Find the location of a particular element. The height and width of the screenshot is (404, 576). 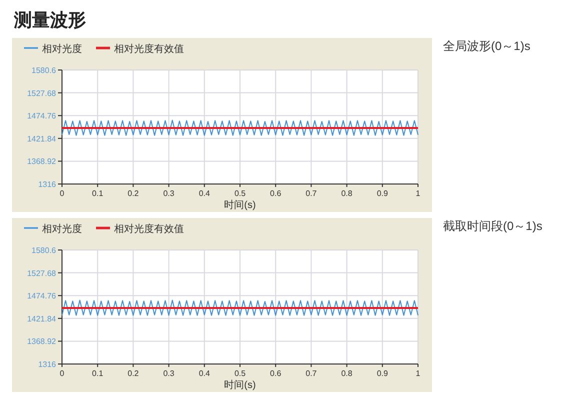

text: 全局波形(0～1)s is located at coordinates (486, 46).